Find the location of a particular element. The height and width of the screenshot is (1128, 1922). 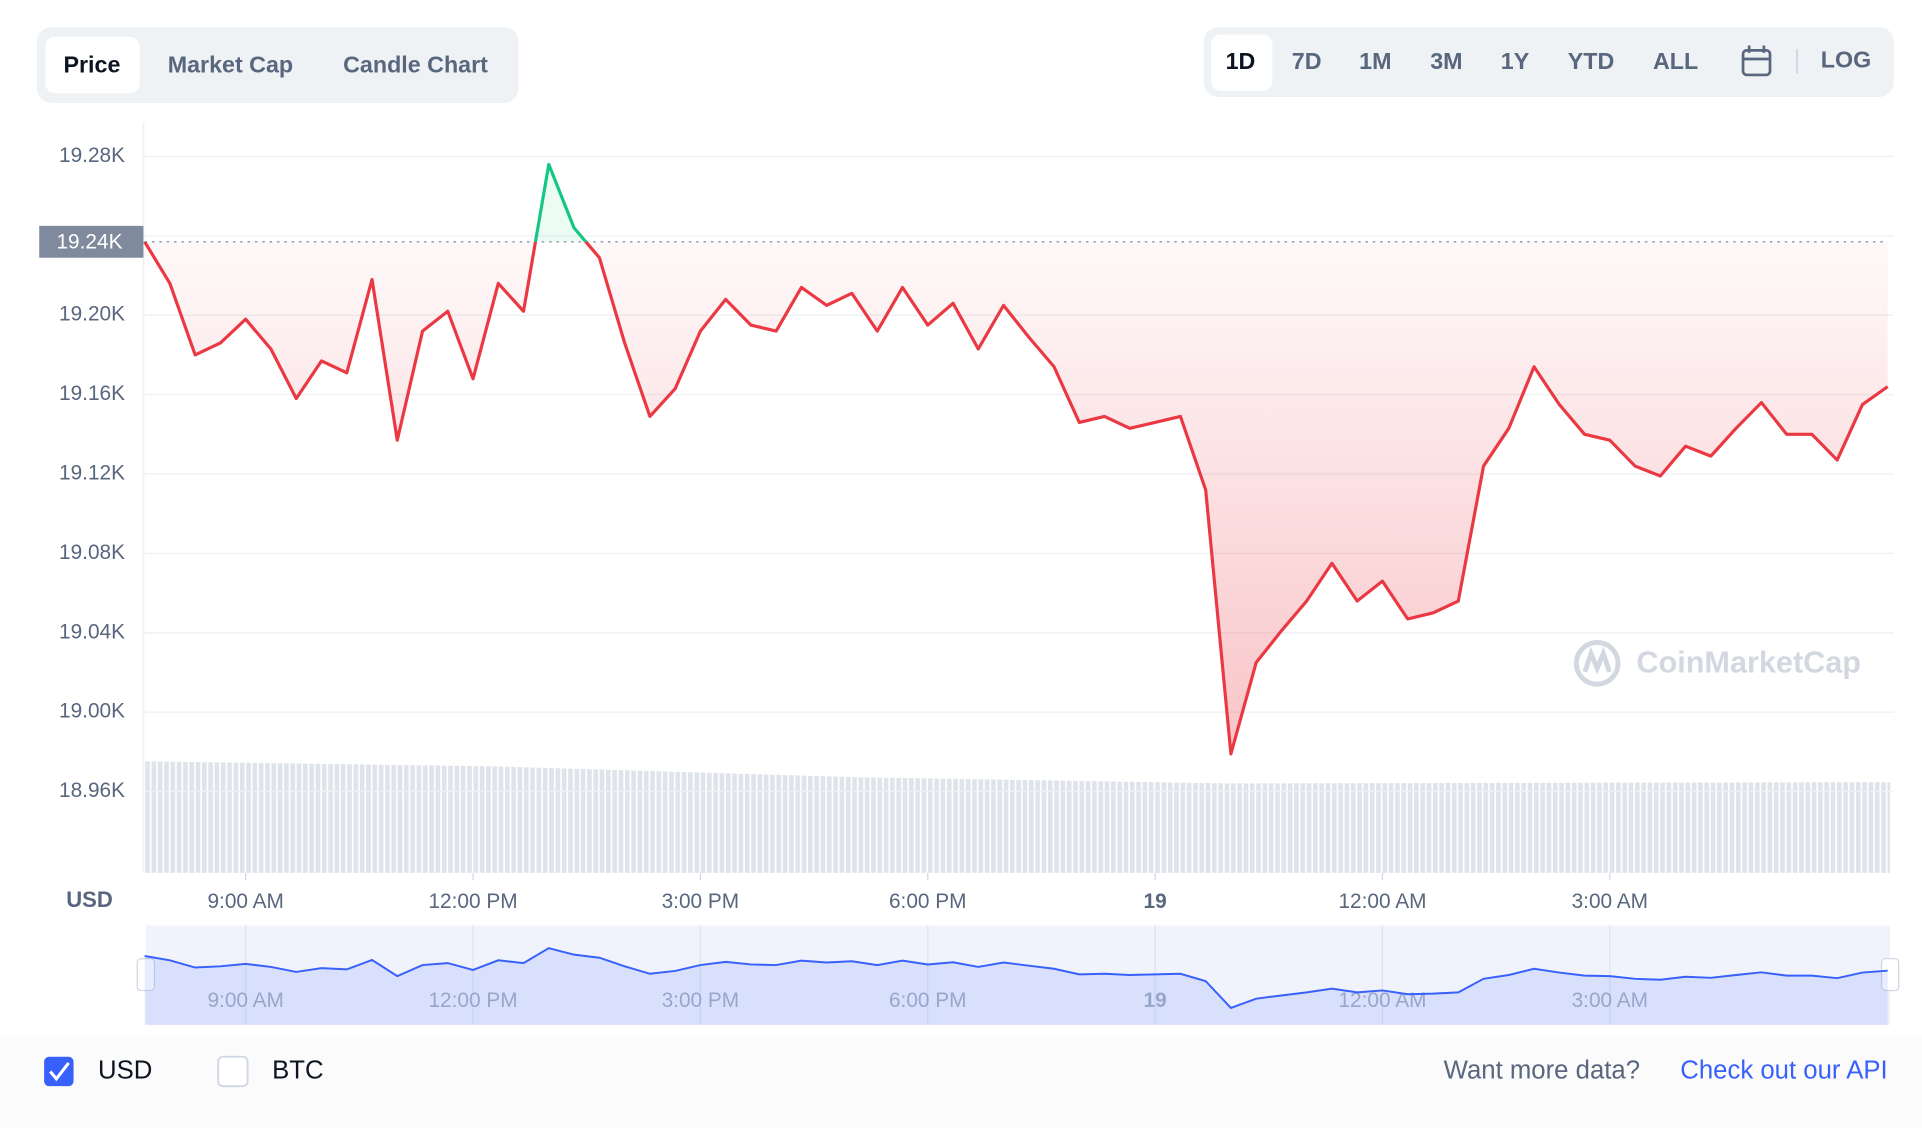

y-axis-unit: USD is located at coordinates (89, 899).